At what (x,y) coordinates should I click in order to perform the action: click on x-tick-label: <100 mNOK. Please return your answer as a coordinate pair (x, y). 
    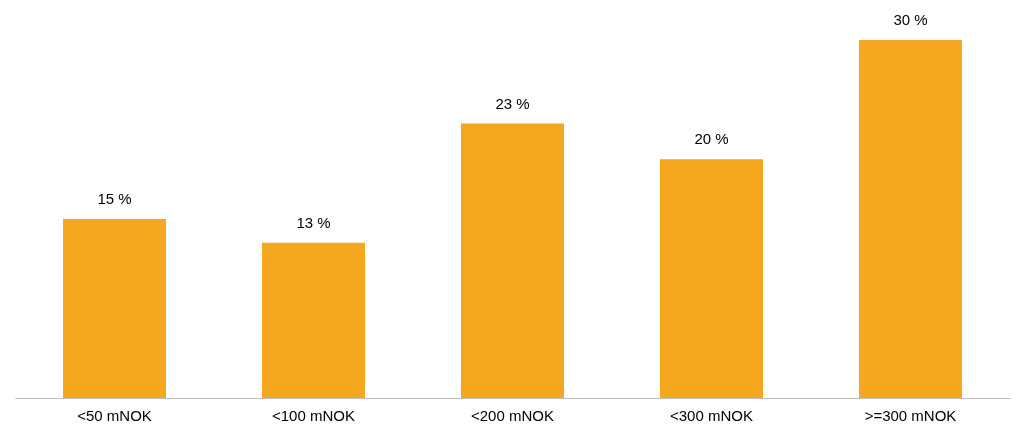
    Looking at the image, I should click on (313, 415).